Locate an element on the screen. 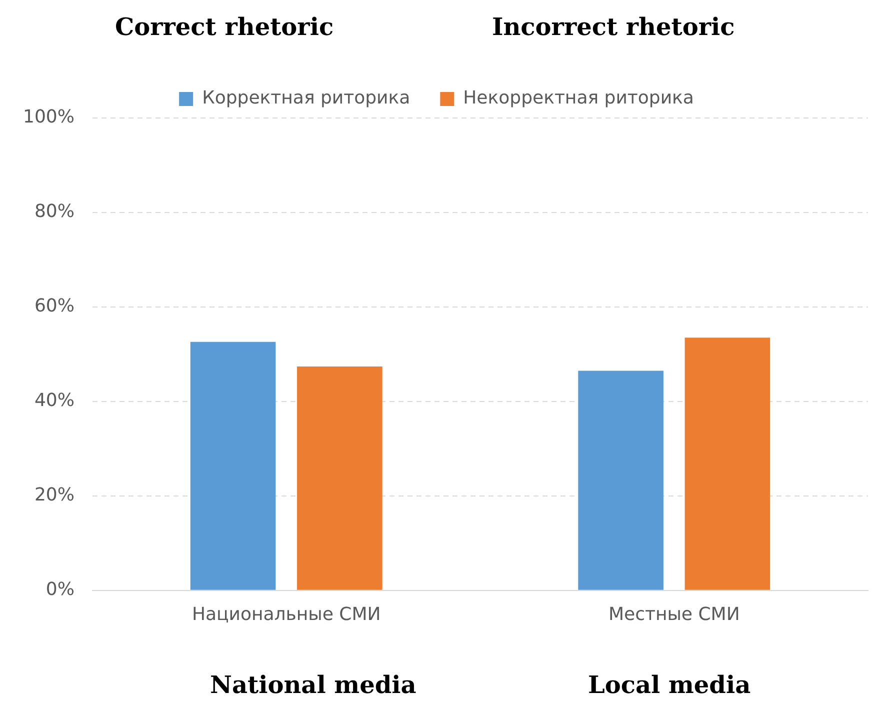 The height and width of the screenshot is (707, 878). y-tick-label: 0% is located at coordinates (60, 589).